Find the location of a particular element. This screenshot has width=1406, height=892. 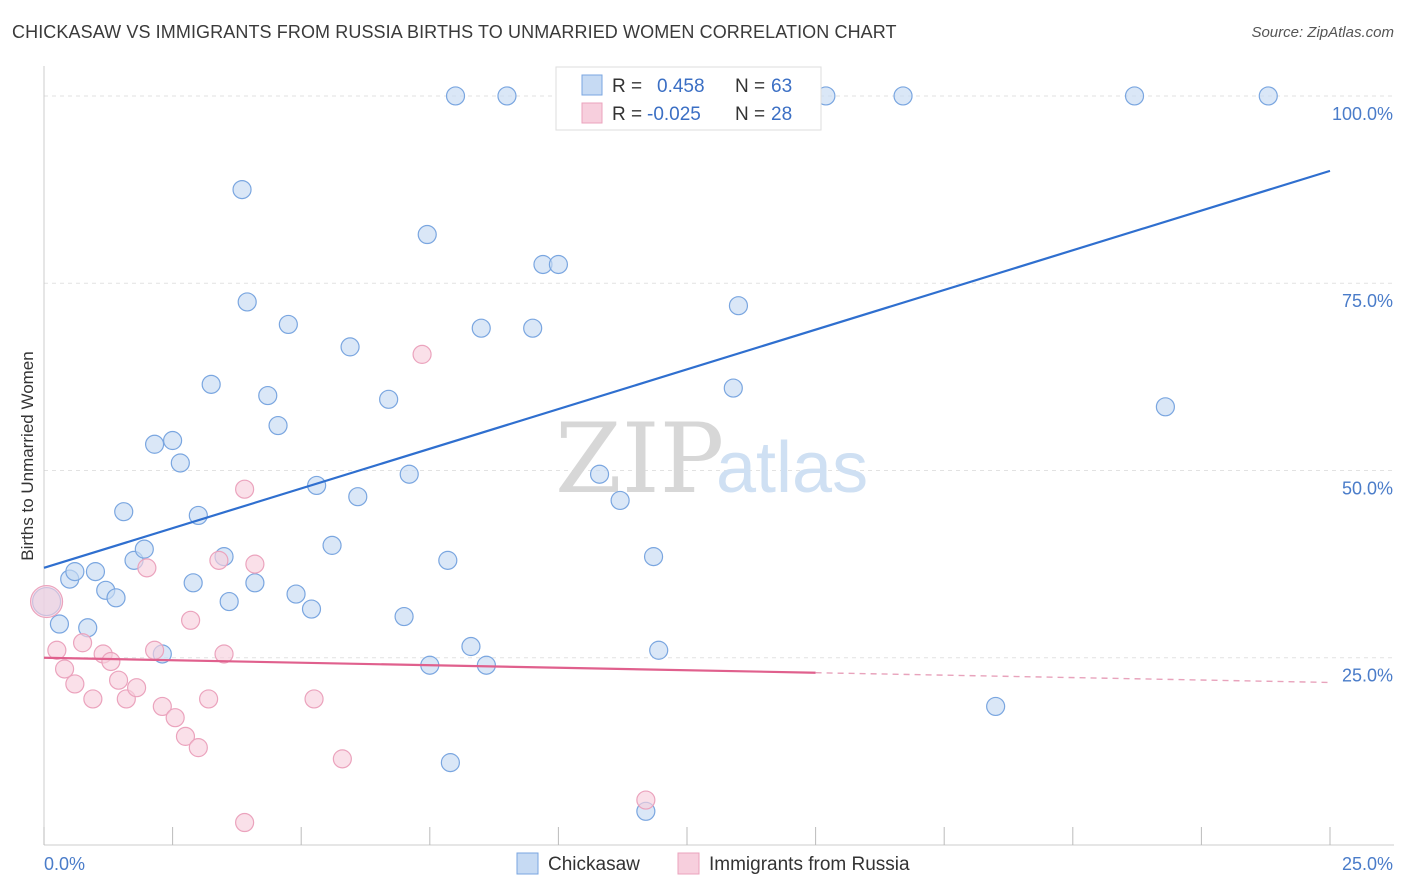

y-tick-label: 100.0% is located at coordinates (1362, 114).